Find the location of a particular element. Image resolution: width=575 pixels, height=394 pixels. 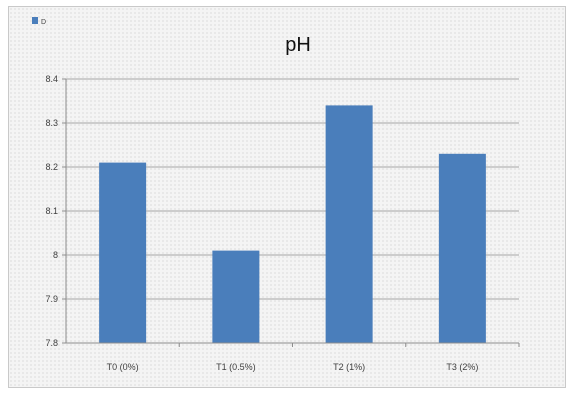

legend: D is located at coordinates (39, 21).